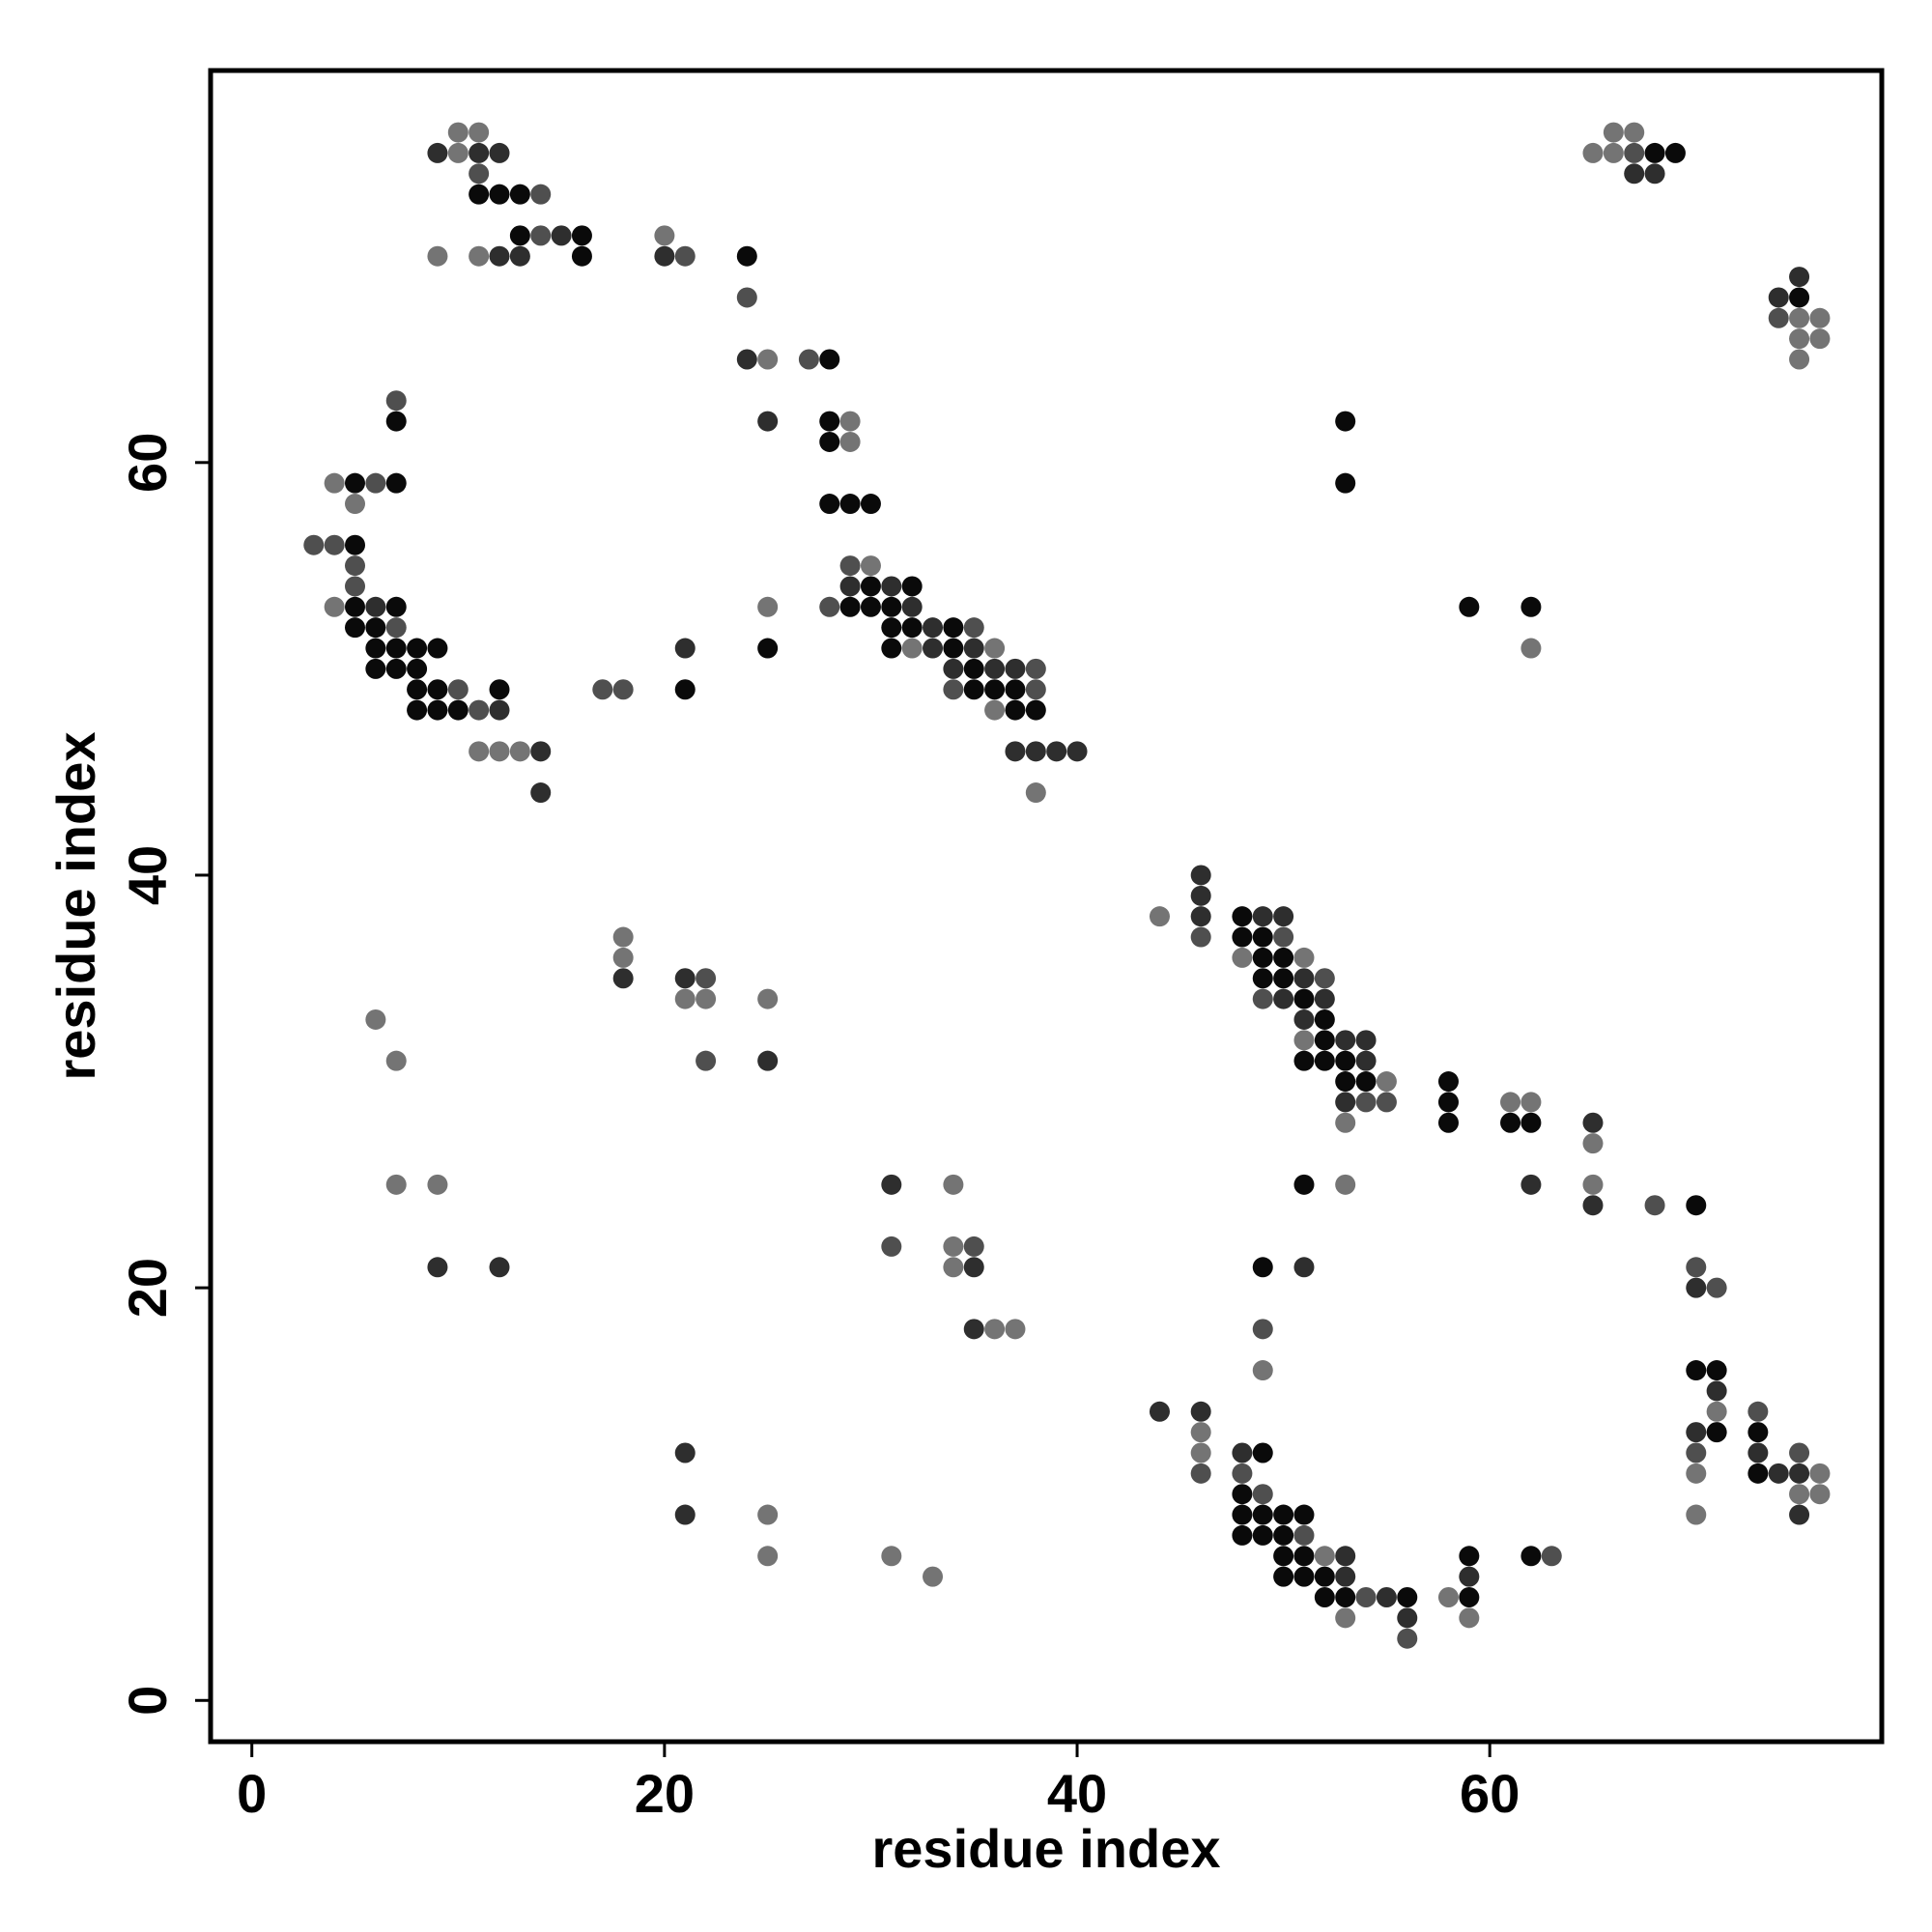 The image size is (1932, 1932). I want to click on y-tick-label: 20, so click(147, 1288).